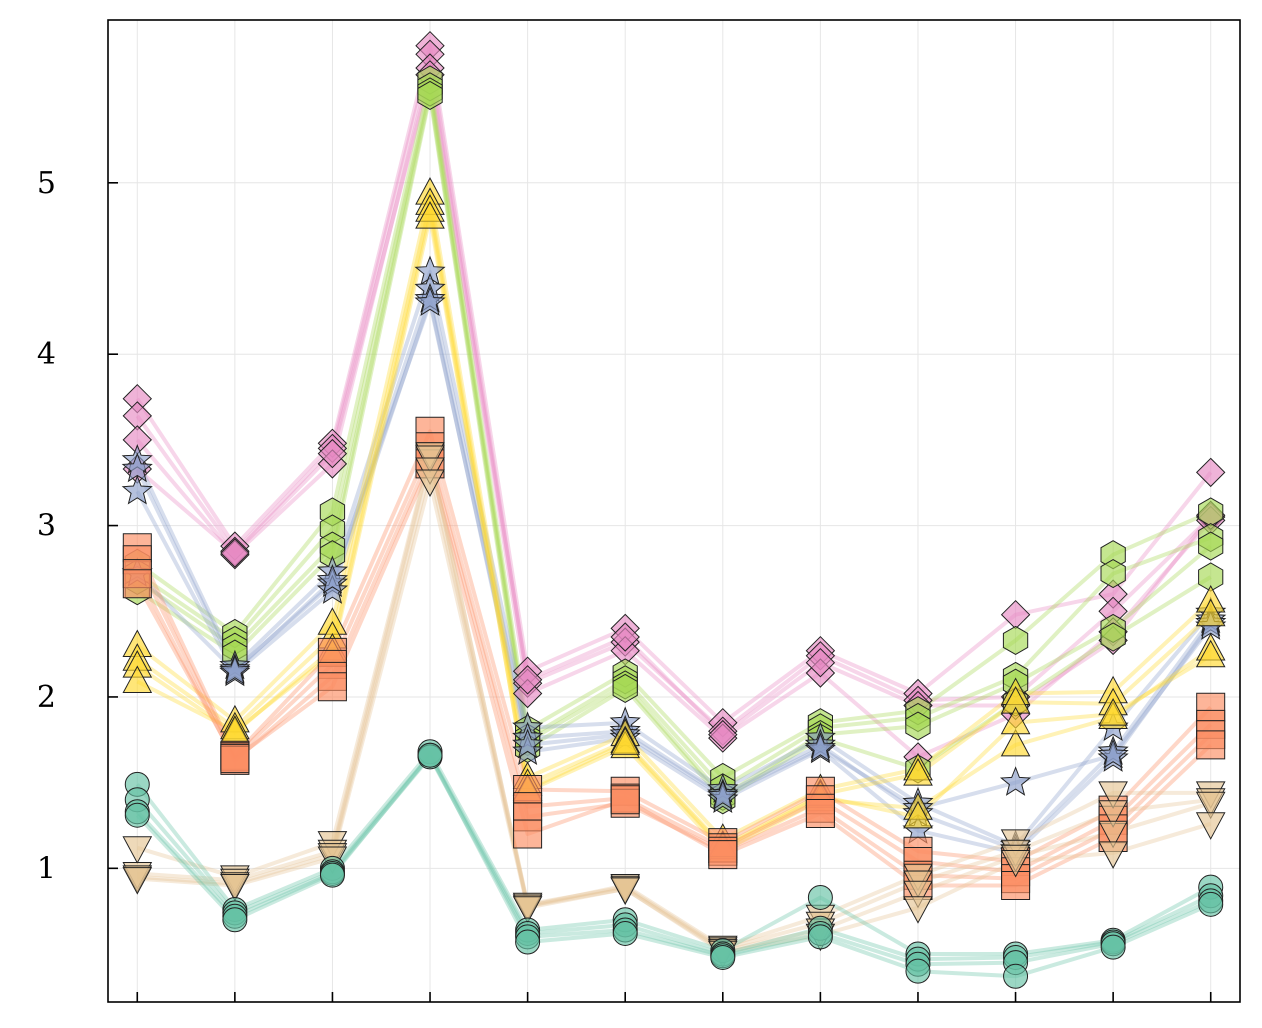  I want to click on y-tick-label: 5, so click(46, 183).